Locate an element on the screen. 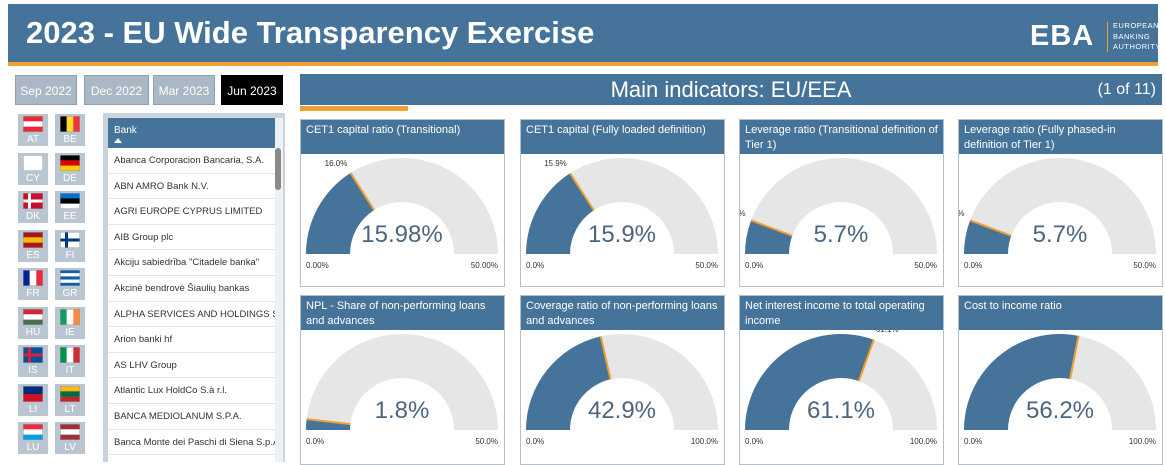 This screenshot has height=465, width=1166. country-code: IT is located at coordinates (70, 370).